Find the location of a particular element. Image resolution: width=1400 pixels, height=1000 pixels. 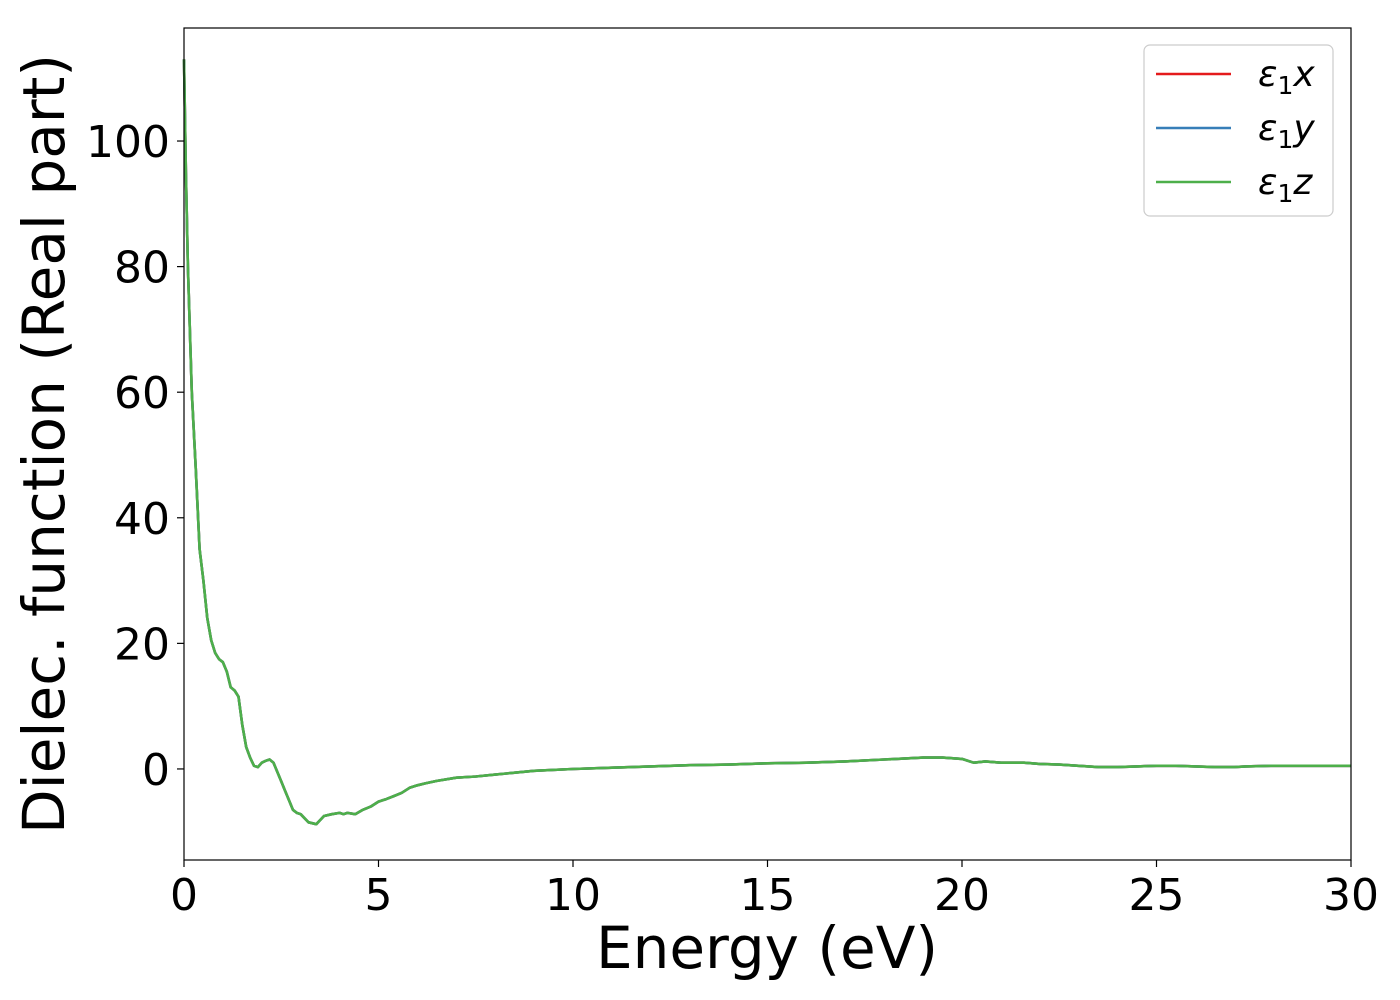

x-tick-label: 20 is located at coordinates (962, 895).